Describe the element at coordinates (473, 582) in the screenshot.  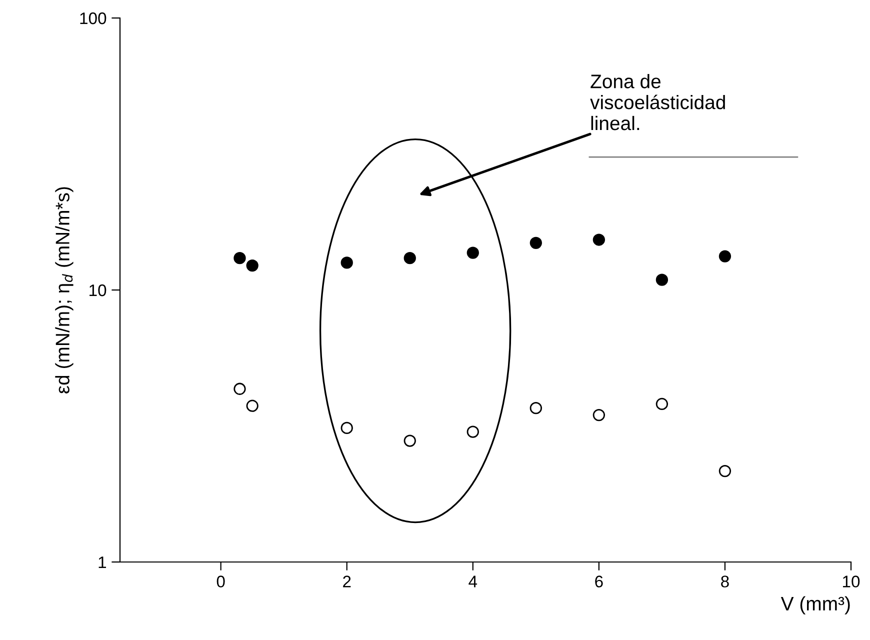
I see `x-tick-label: 4` at that location.